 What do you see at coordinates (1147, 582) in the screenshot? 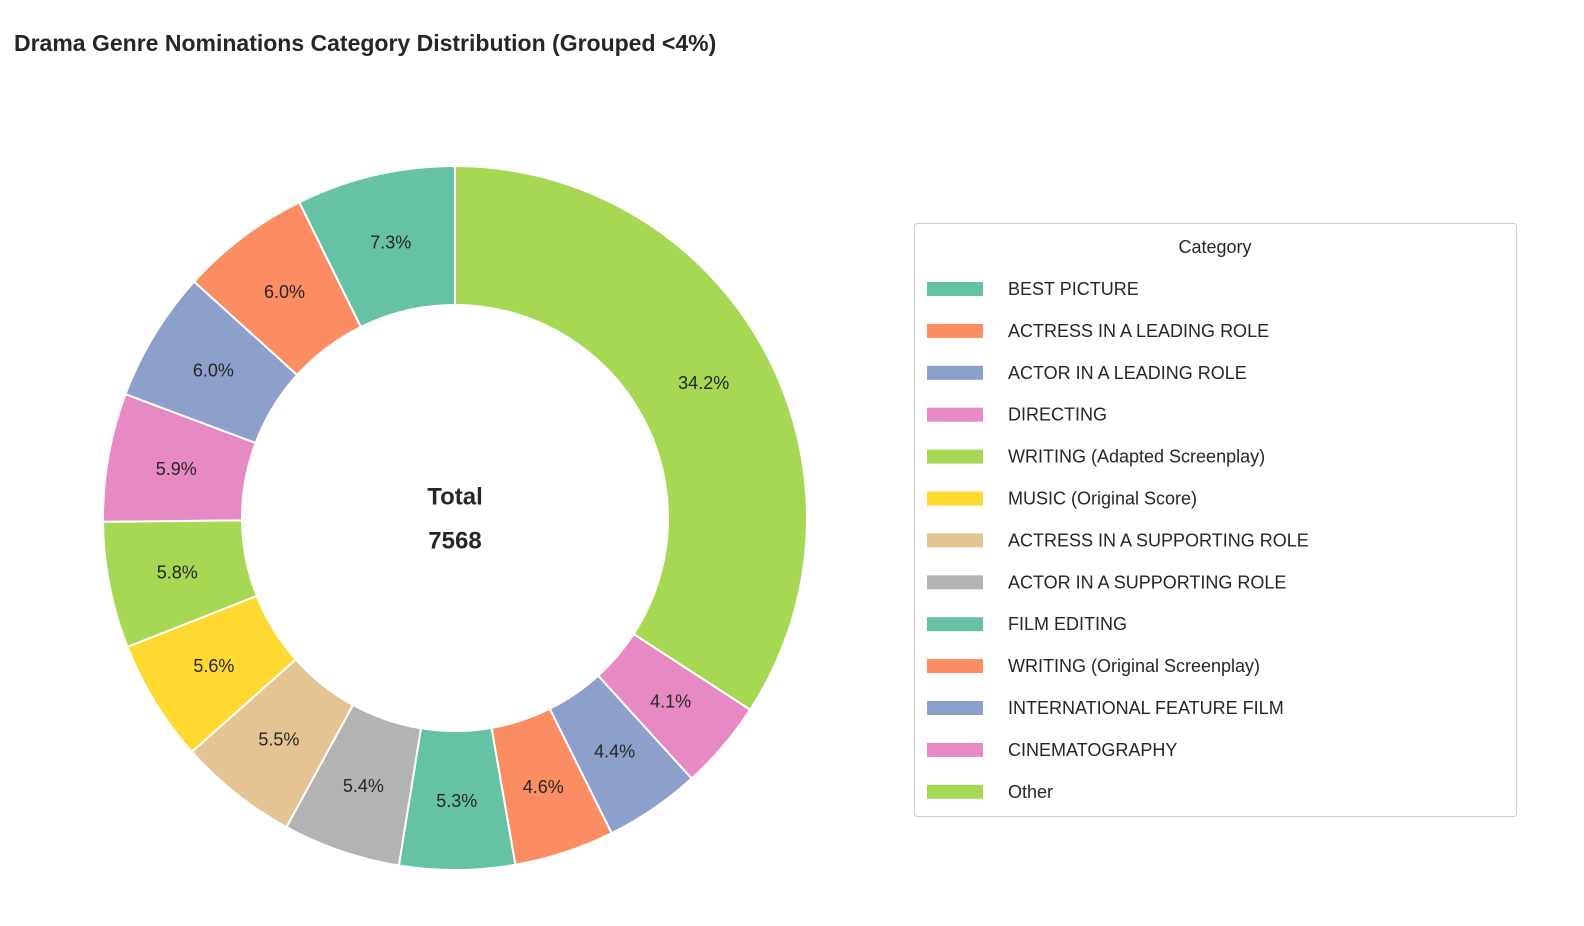
I see `legend-label-7: ACTOR IN A SUPPORTING ROLE` at bounding box center [1147, 582].